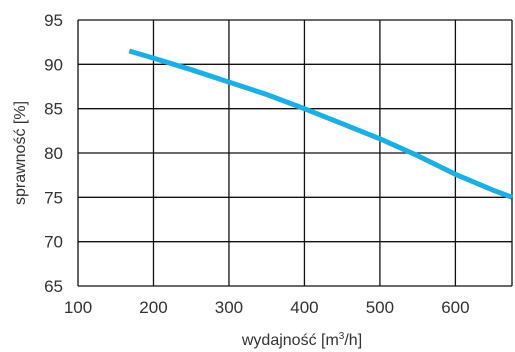 The width and height of the screenshot is (515, 352). What do you see at coordinates (267, 307) in the screenshot?
I see `x-tick-labels: 100 200 300 400 500 600` at bounding box center [267, 307].